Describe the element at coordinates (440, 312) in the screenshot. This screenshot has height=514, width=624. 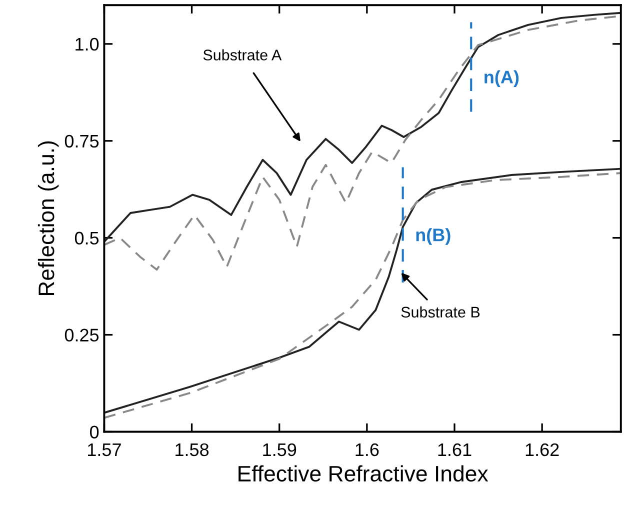
I see `annotation: Substrate B` at that location.